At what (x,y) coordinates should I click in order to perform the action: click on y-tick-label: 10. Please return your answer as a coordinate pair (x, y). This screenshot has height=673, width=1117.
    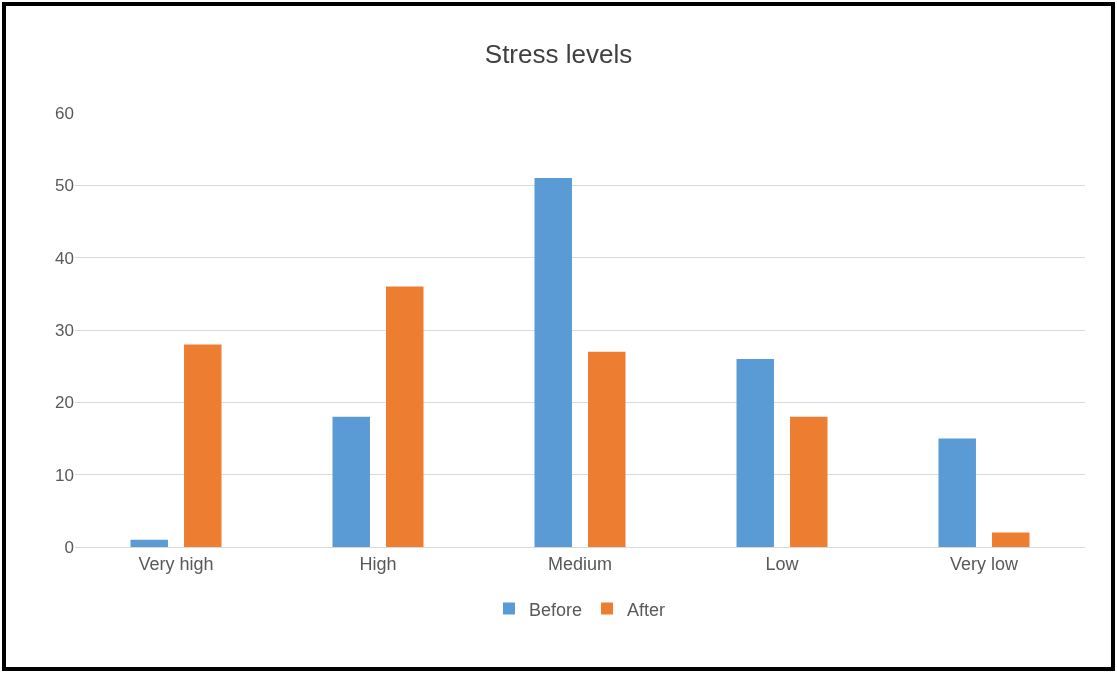
    Looking at the image, I should click on (64, 475).